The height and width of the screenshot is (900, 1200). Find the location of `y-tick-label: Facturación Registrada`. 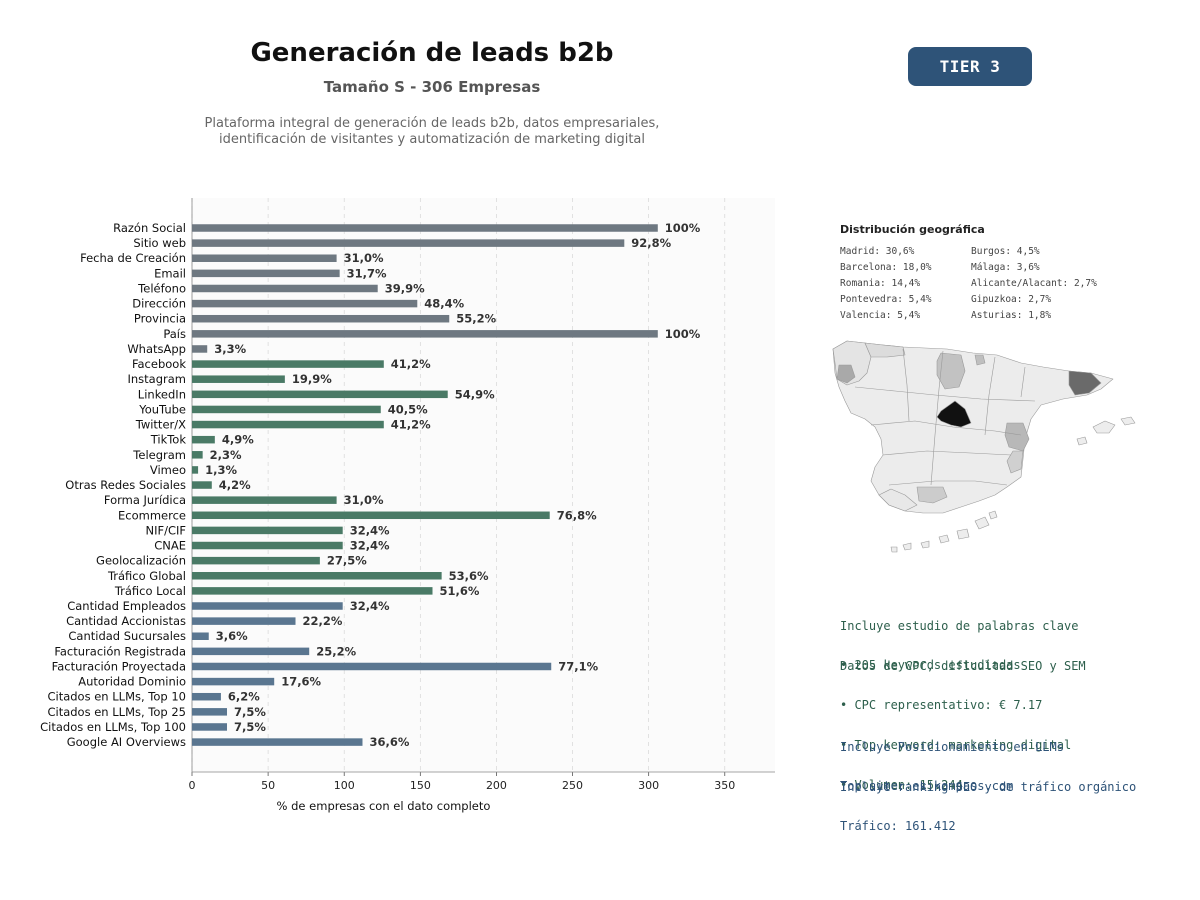

y-tick-label: Facturación Registrada is located at coordinates (120, 651).